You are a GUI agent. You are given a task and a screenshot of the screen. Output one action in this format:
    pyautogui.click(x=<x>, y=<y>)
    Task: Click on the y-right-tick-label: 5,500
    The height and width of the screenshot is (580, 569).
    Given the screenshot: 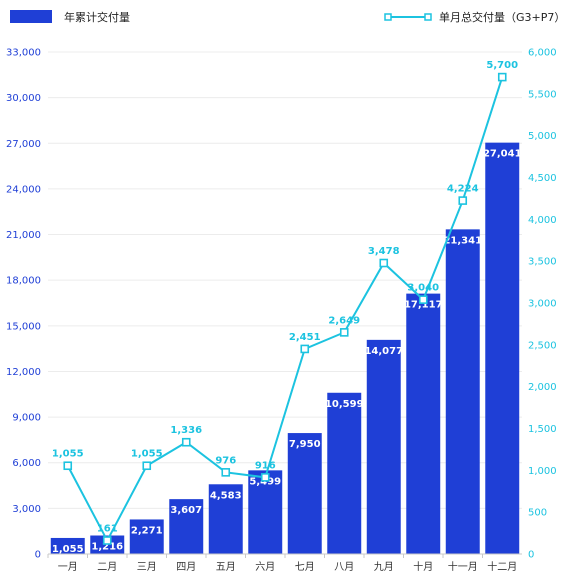 What is the action you would take?
    pyautogui.click(x=542, y=94)
    